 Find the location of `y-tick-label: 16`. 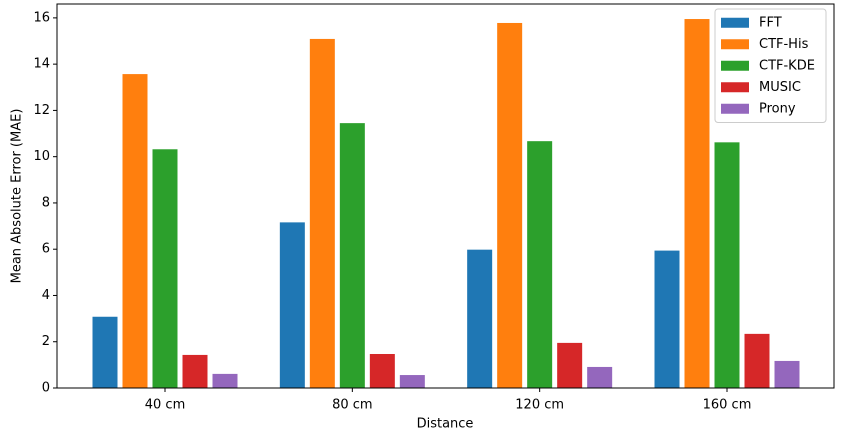

y-tick-label: 16 is located at coordinates (41, 17).